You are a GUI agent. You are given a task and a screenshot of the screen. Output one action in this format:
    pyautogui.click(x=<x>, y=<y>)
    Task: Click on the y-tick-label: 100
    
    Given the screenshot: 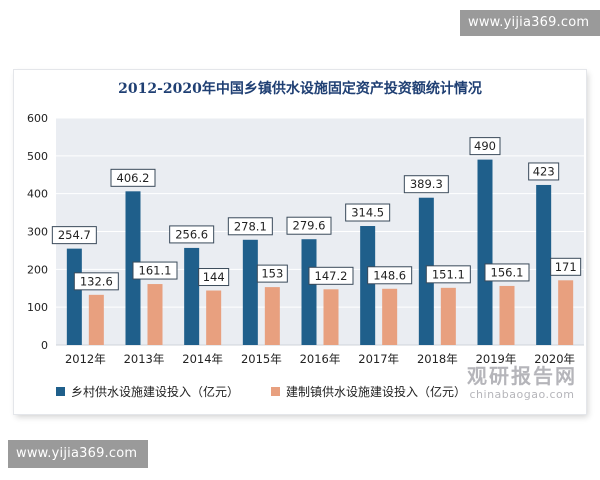 What is the action you would take?
    pyautogui.click(x=37, y=307)
    